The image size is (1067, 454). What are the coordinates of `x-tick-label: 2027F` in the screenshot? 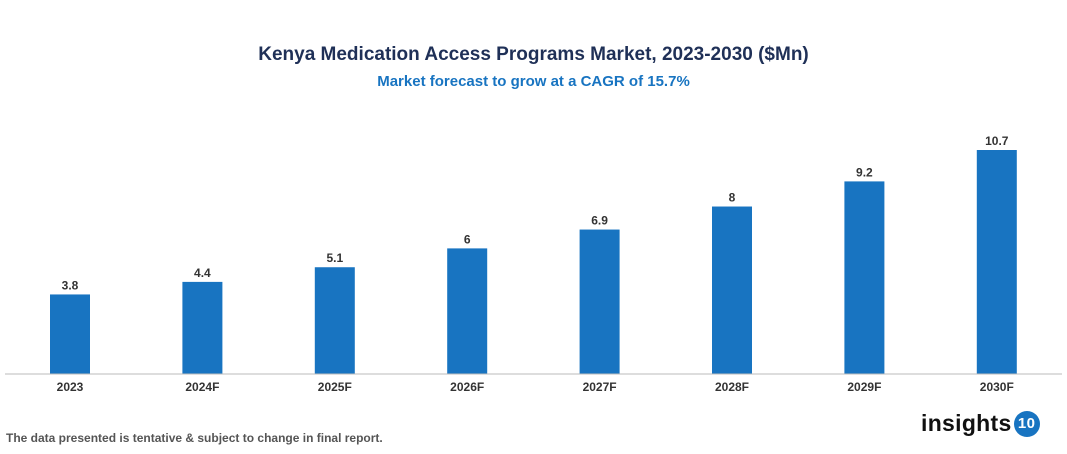 It's located at (600, 387).